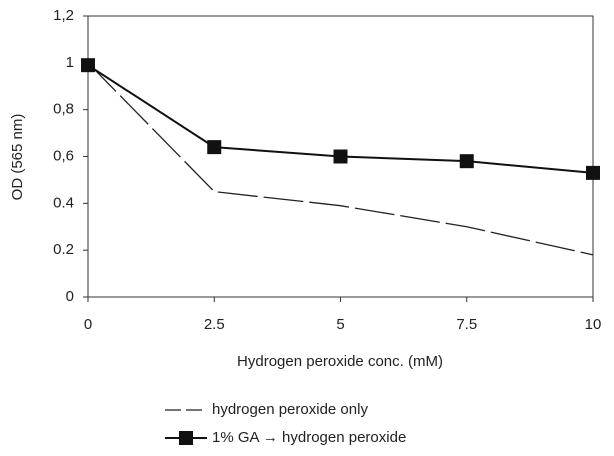  Describe the element at coordinates (214, 324) in the screenshot. I see `x-tick-label: 2.5` at that location.